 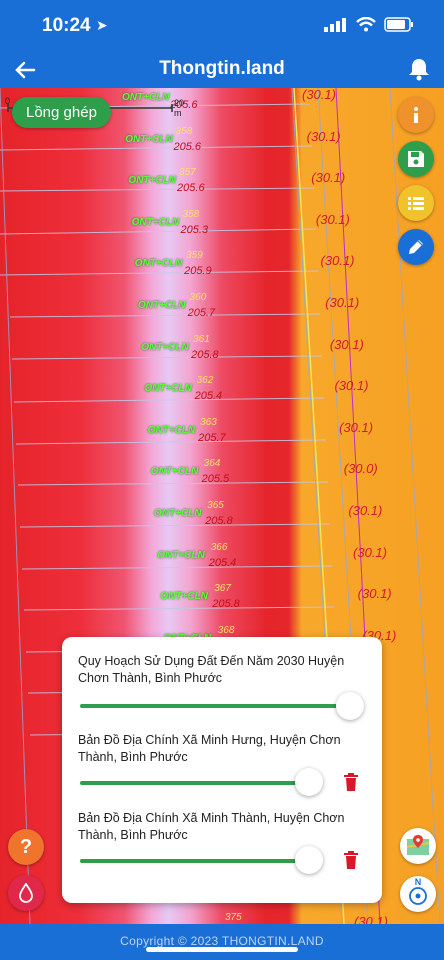 I want to click on layer-list-button, so click(x=416, y=203).